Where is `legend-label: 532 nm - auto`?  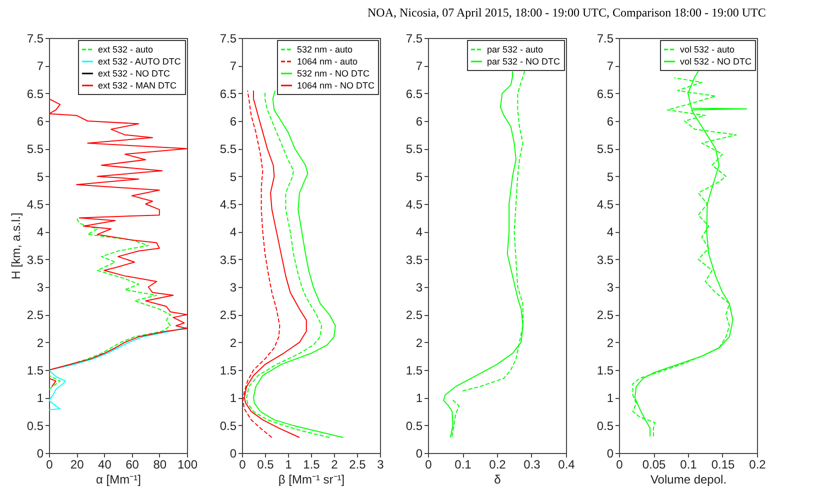
legend-label: 532 nm - auto is located at coordinates (325, 49).